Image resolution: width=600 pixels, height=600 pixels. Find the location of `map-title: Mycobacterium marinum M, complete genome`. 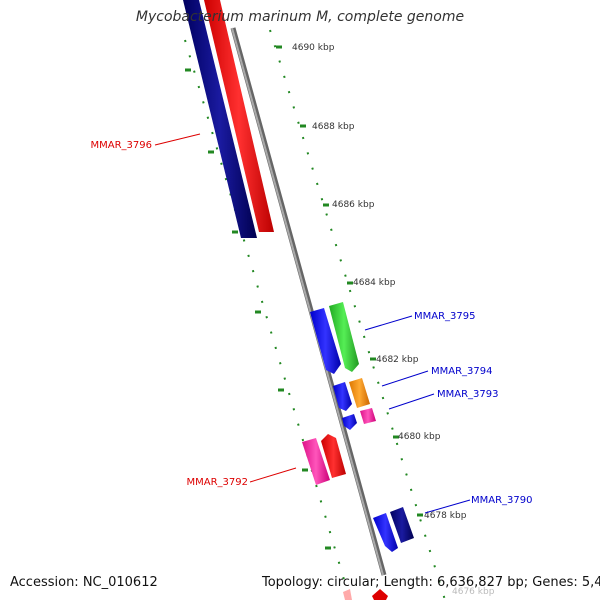

map-title: Mycobacterium marinum M, complete genome is located at coordinates (300, 17).